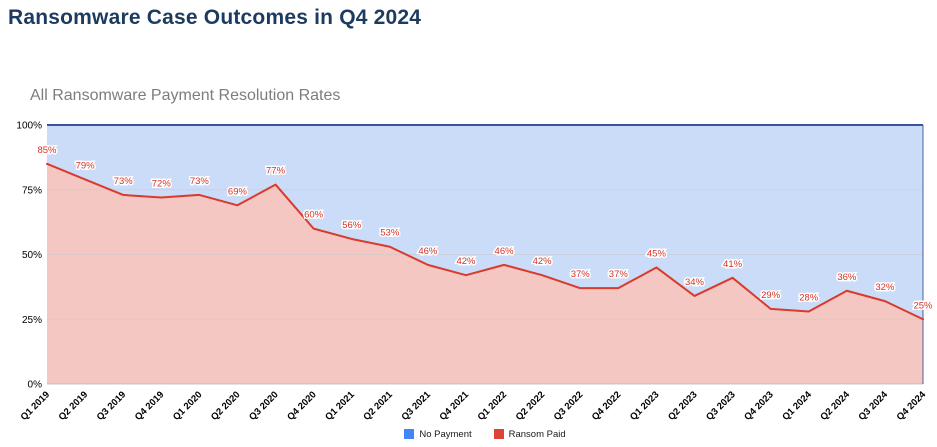 The width and height of the screenshot is (937, 447). I want to click on legend-label-ransom-paid: Ransom Paid, so click(537, 434).